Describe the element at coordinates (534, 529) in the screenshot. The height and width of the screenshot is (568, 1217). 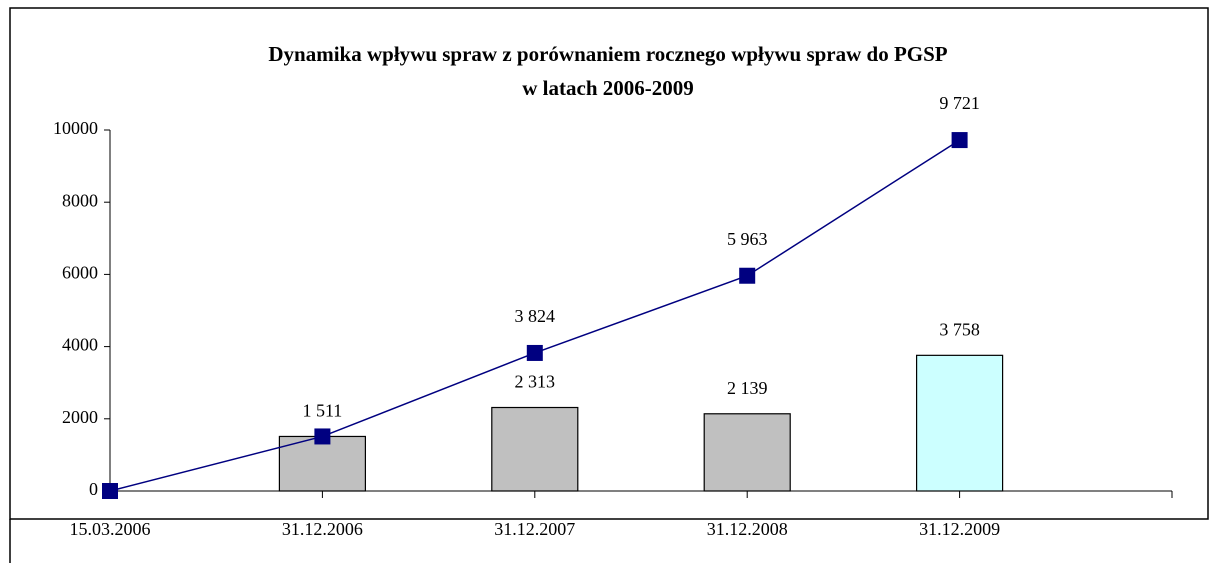
I see `x-tick-label: 31.12.2007` at that location.